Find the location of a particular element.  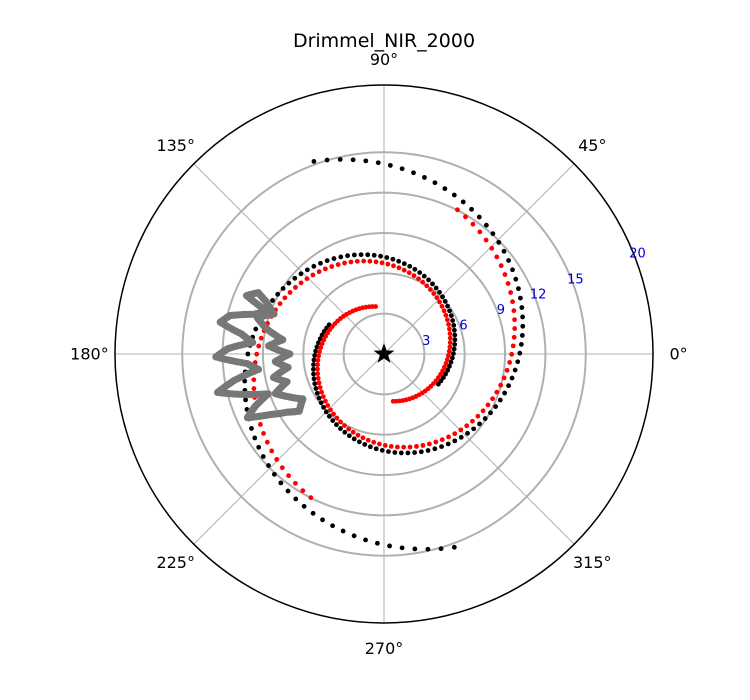

theta-tick-label: 270° is located at coordinates (384, 648).